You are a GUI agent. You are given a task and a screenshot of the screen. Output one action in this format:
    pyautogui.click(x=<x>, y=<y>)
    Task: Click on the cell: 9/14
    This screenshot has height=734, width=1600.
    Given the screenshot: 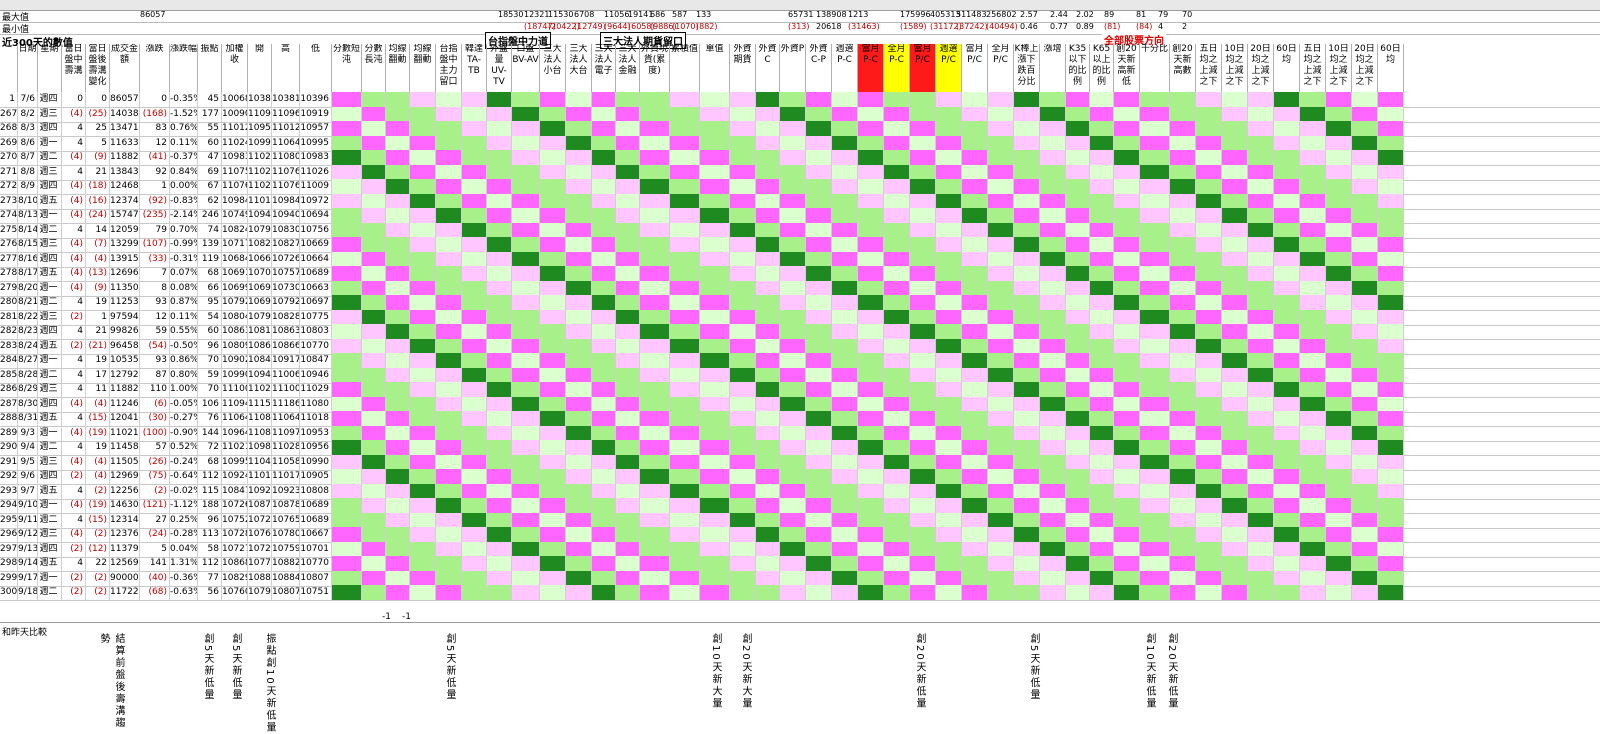 What is the action you would take?
    pyautogui.click(x=28, y=563)
    